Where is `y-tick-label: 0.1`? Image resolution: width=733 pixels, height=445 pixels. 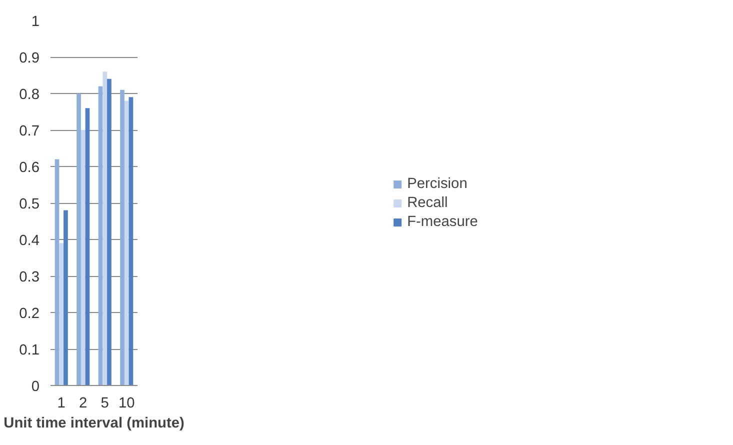 y-tick-label: 0.1 is located at coordinates (29, 350).